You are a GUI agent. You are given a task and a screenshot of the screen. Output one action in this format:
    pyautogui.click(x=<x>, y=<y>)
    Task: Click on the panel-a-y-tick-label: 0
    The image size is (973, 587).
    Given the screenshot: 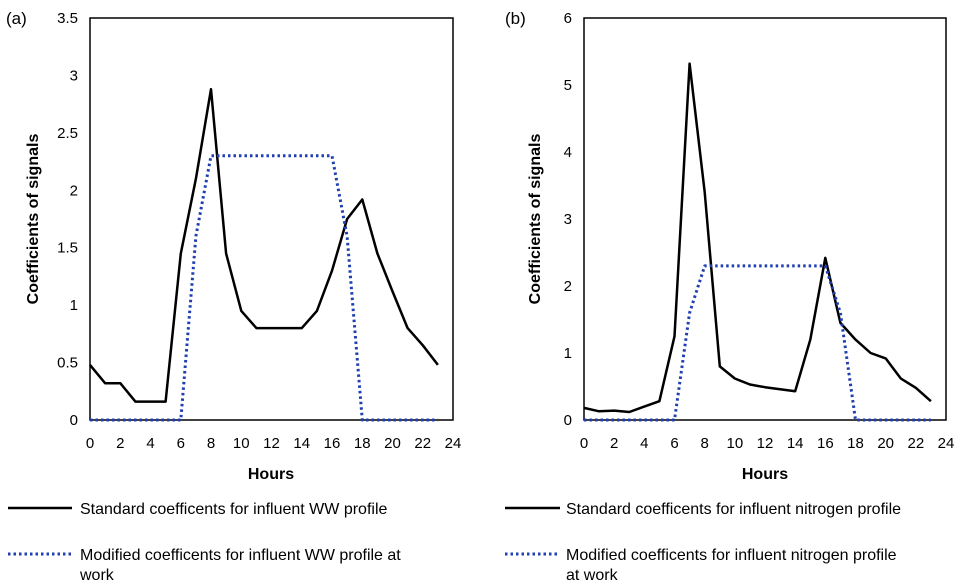 What is the action you would take?
    pyautogui.click(x=74, y=420)
    